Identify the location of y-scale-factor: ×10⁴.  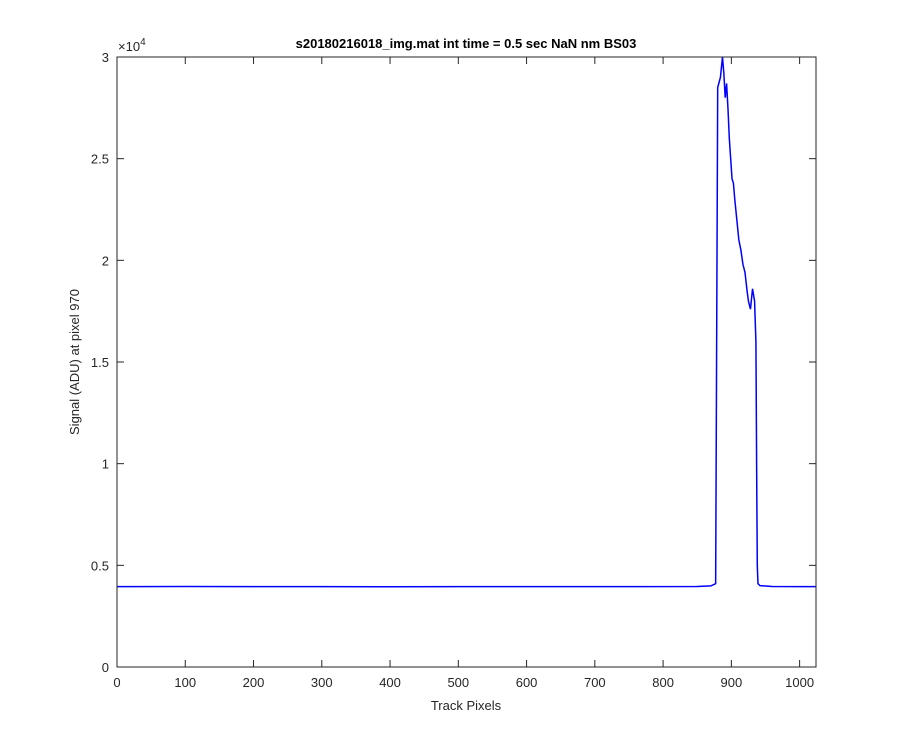
(132, 45).